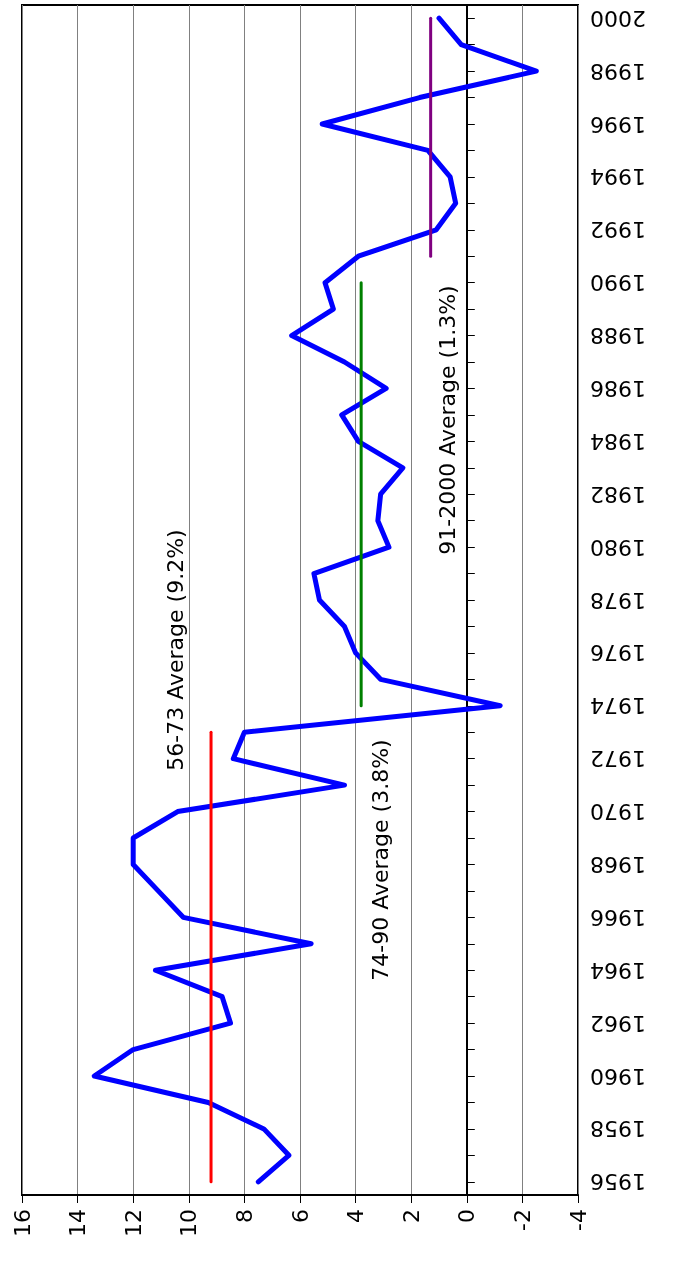 The width and height of the screenshot is (678, 1271). Describe the element at coordinates (618, 917) in the screenshot. I see `y-tick-label: 1966` at that location.